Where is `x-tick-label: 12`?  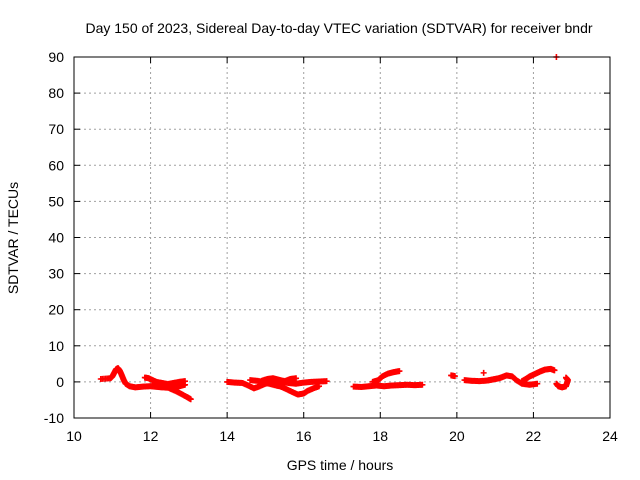 x-tick-label: 12 is located at coordinates (151, 436).